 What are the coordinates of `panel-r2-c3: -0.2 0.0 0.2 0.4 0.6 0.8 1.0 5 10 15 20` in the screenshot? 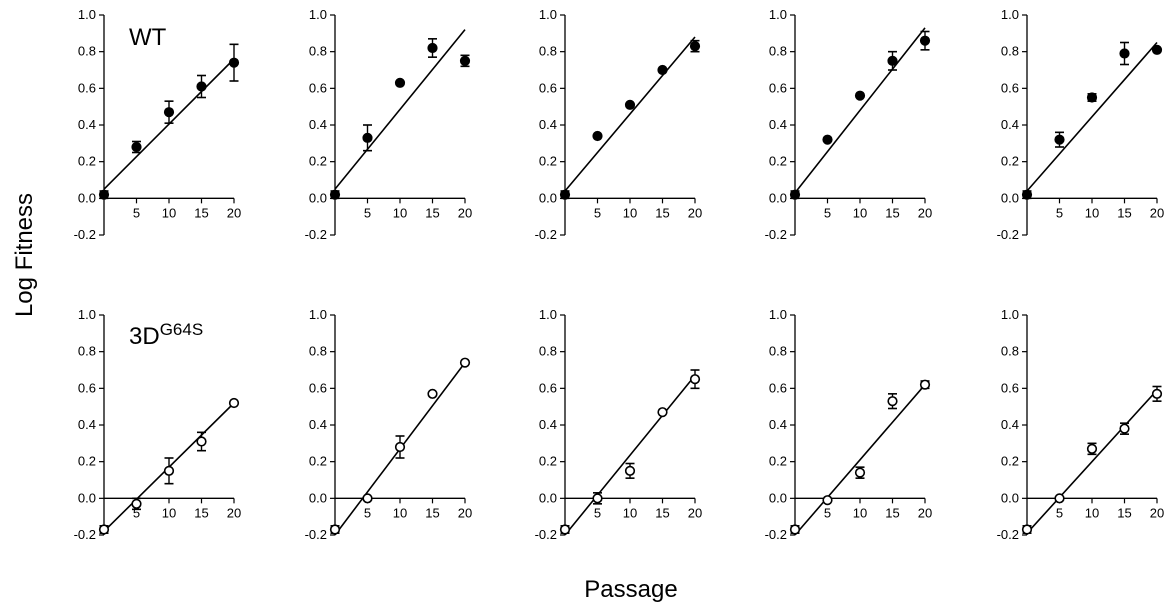 It's located at (619, 424).